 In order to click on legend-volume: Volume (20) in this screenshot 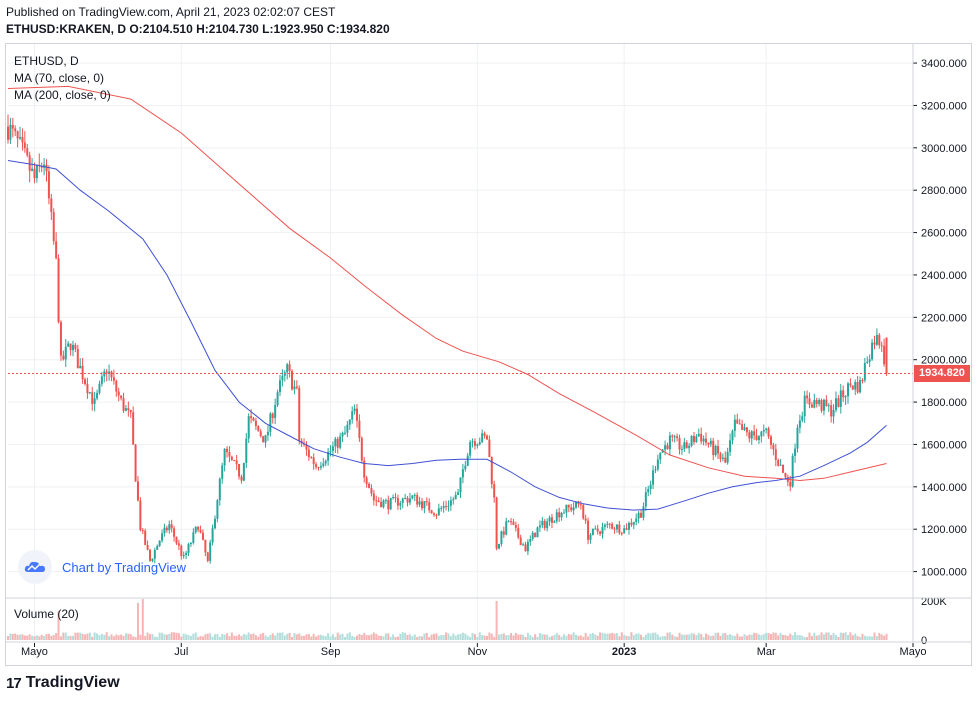, I will do `click(46, 614)`.